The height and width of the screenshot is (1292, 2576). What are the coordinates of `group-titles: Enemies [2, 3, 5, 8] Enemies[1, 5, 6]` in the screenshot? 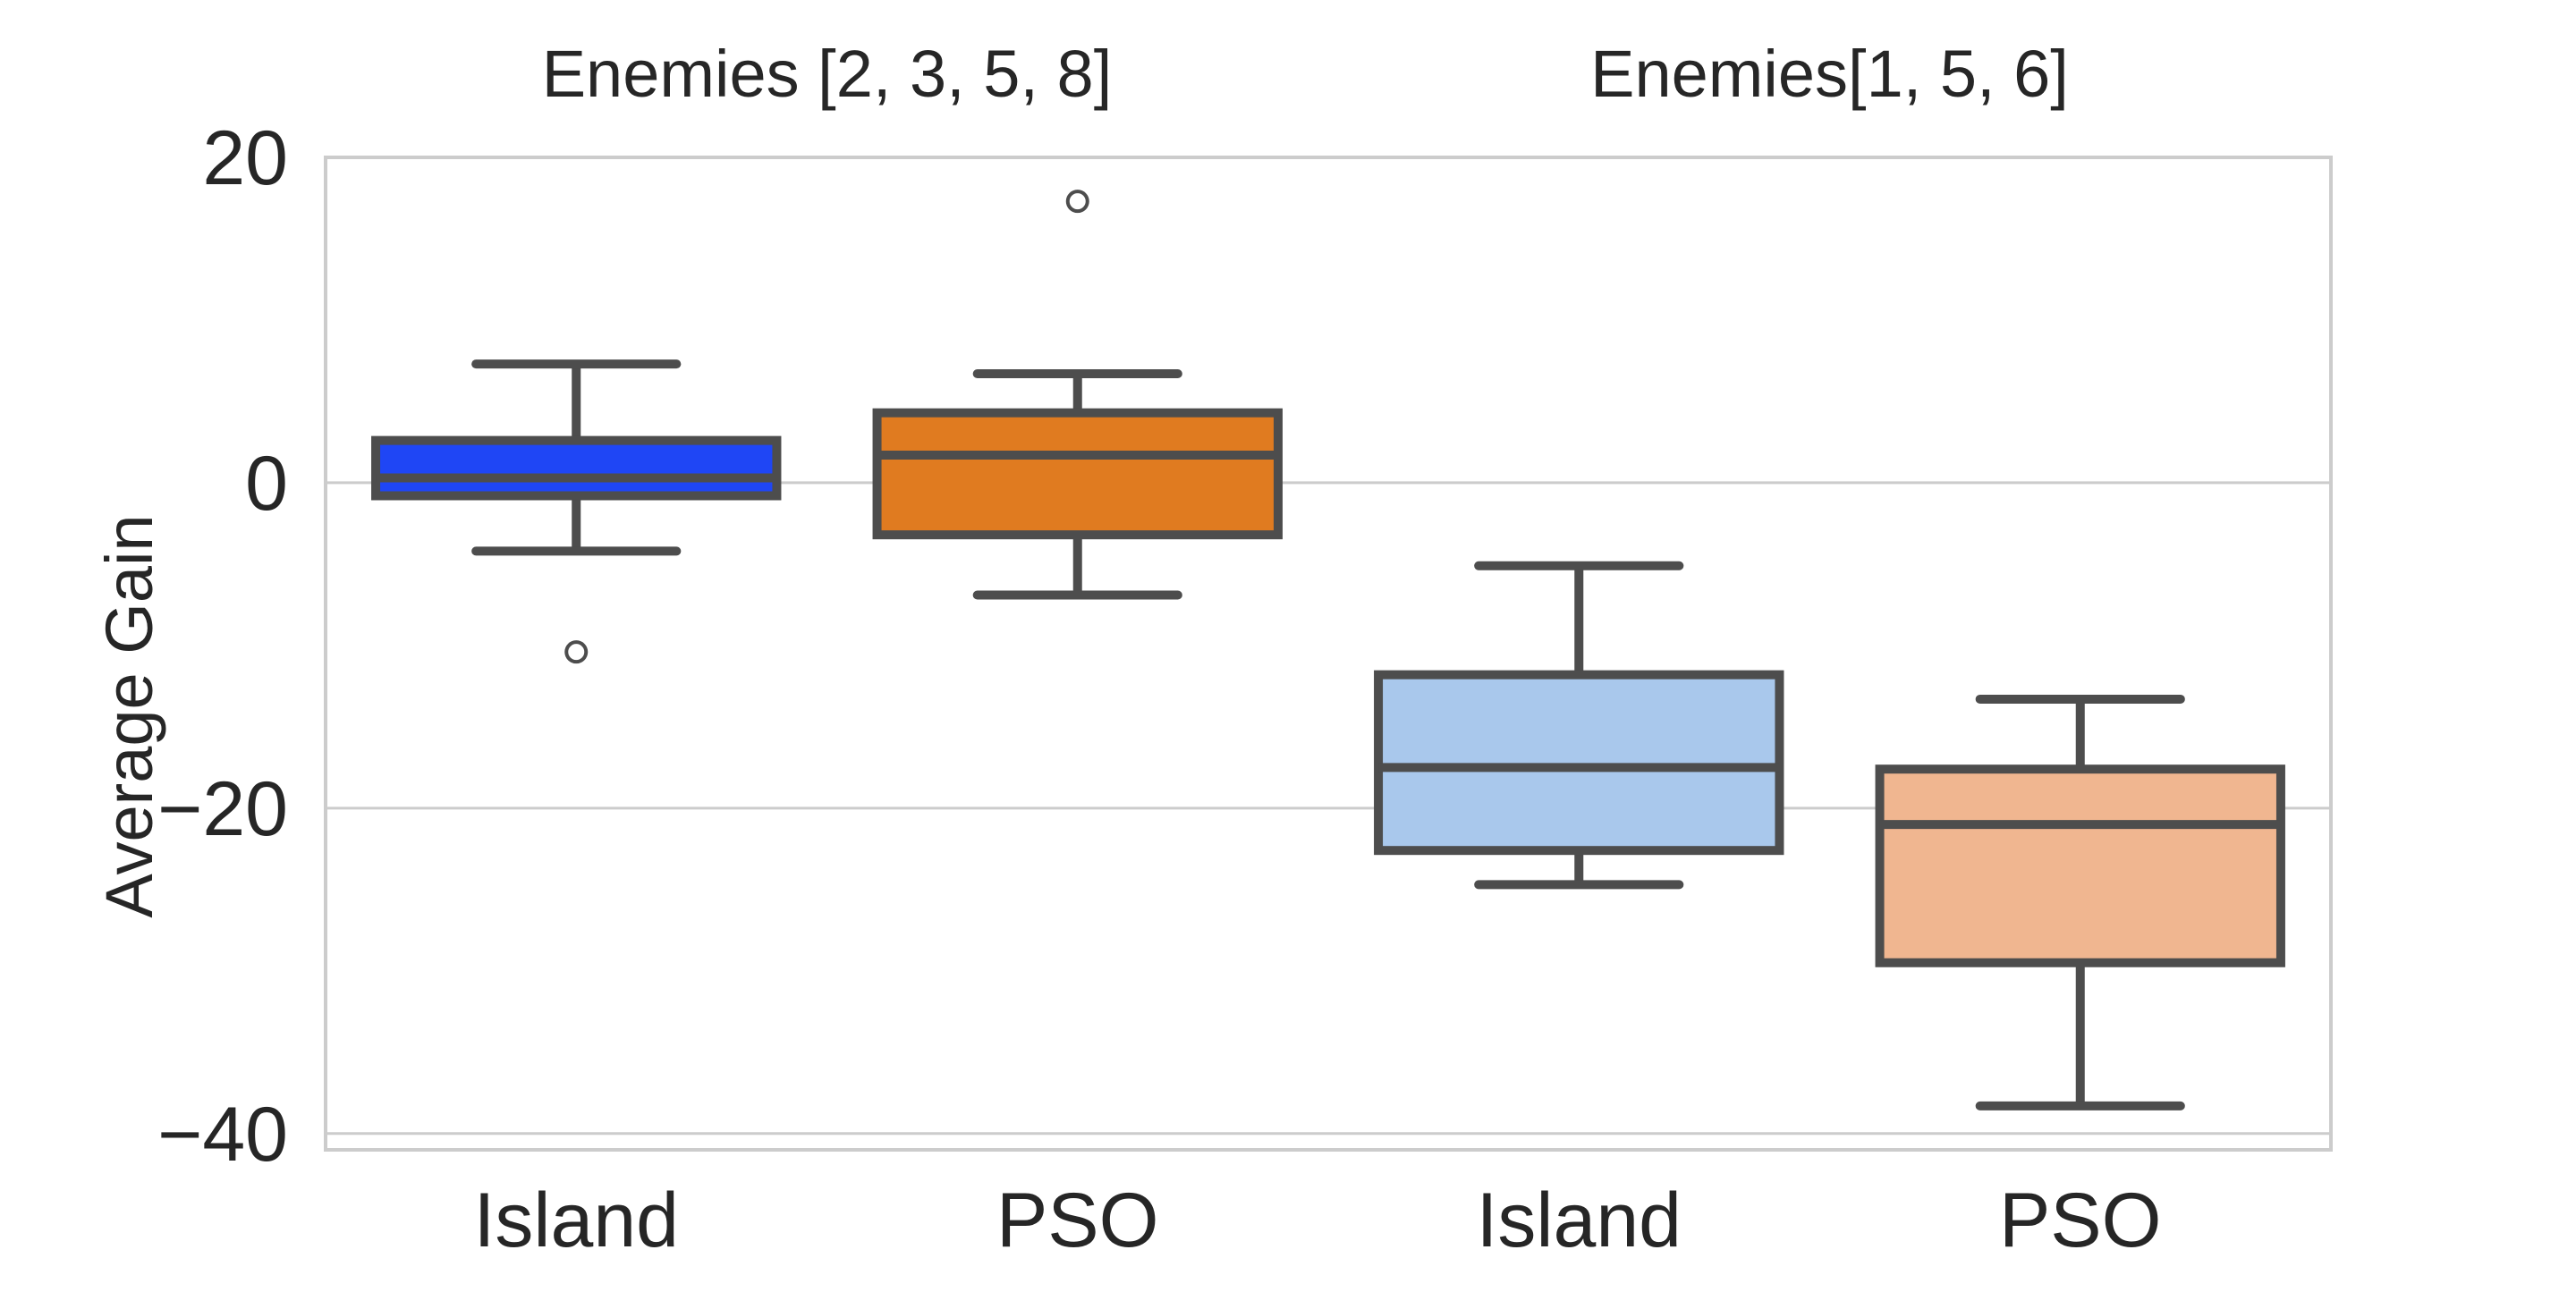 It's located at (1305, 74).